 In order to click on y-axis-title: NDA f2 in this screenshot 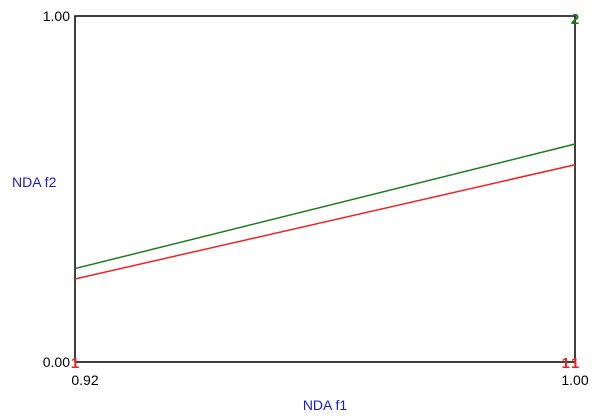, I will do `click(34, 182)`.